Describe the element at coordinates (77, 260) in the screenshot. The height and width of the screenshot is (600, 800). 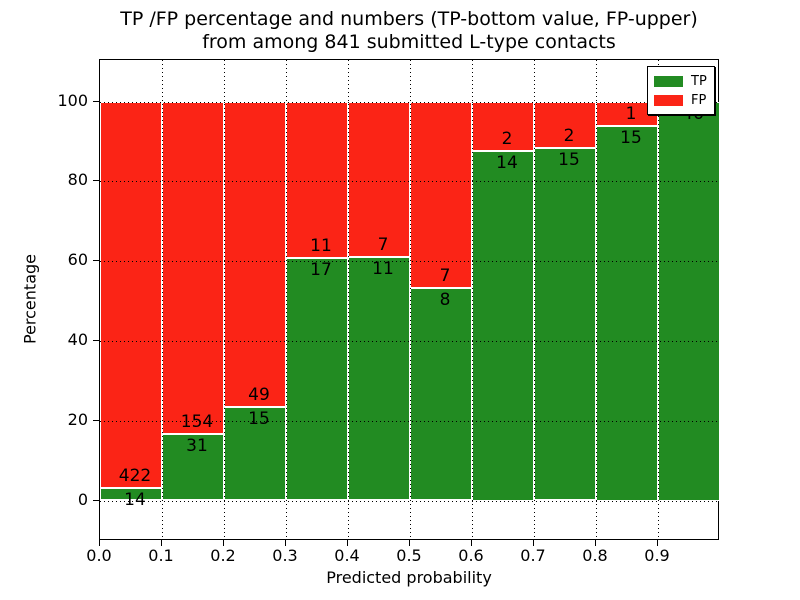
I see `y-tick-label: 60` at that location.